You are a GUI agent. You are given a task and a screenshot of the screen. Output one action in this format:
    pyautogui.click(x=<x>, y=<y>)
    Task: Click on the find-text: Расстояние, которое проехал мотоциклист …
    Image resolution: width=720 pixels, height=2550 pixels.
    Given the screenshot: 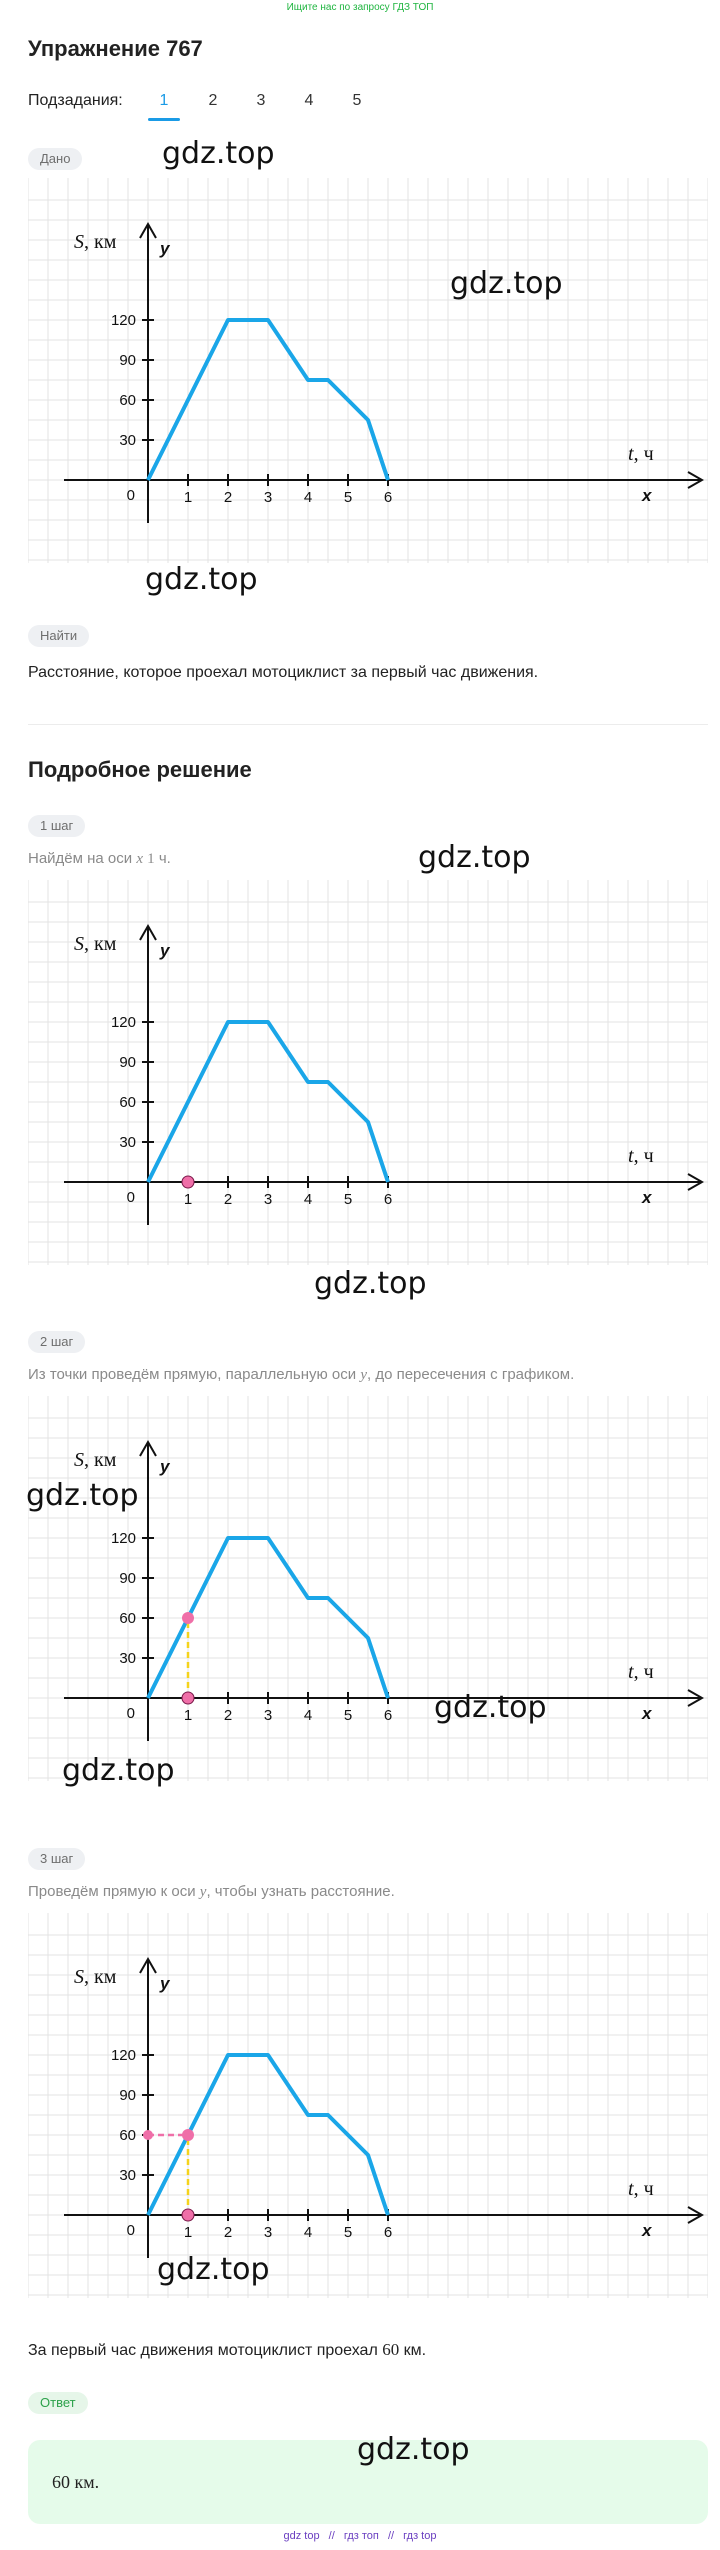 What is the action you would take?
    pyautogui.click(x=283, y=672)
    